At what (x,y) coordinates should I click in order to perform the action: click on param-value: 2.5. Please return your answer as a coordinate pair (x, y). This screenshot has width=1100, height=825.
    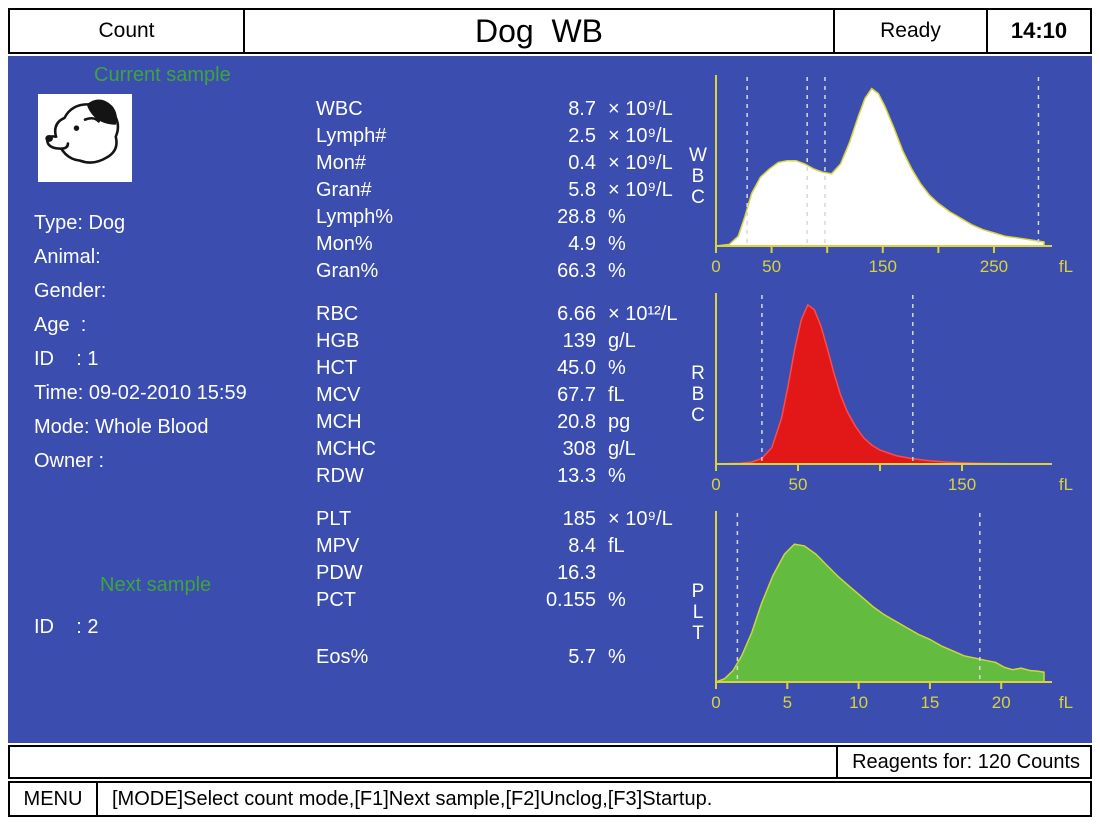
    Looking at the image, I should click on (582, 136).